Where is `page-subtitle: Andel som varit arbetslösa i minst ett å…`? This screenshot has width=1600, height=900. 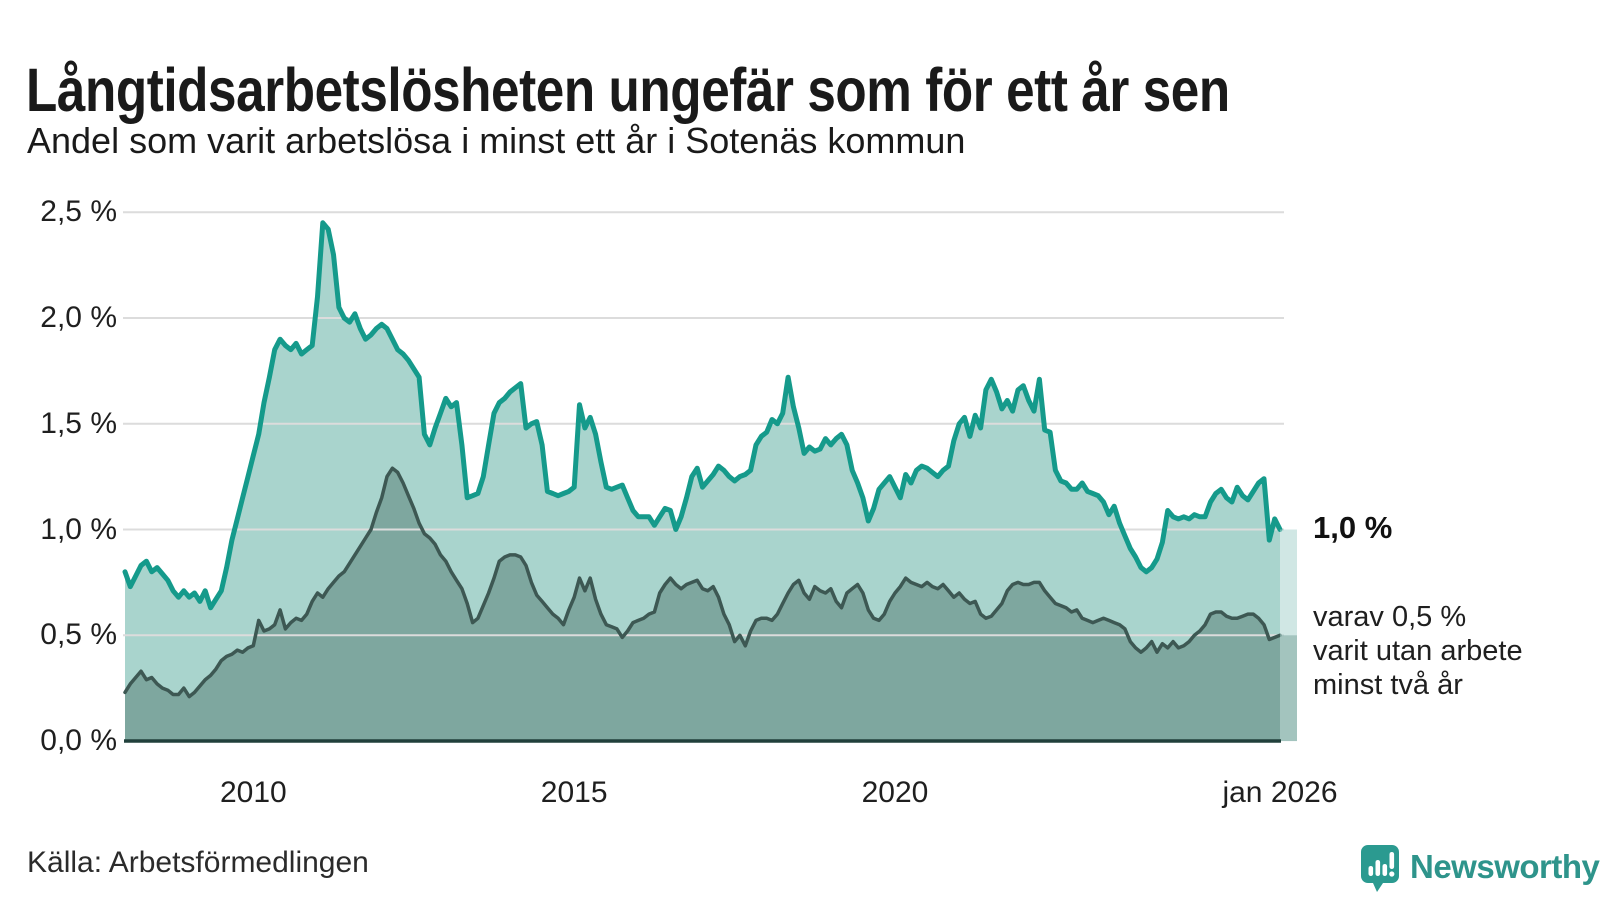 page-subtitle: Andel som varit arbetslösa i minst ett å… is located at coordinates (496, 140).